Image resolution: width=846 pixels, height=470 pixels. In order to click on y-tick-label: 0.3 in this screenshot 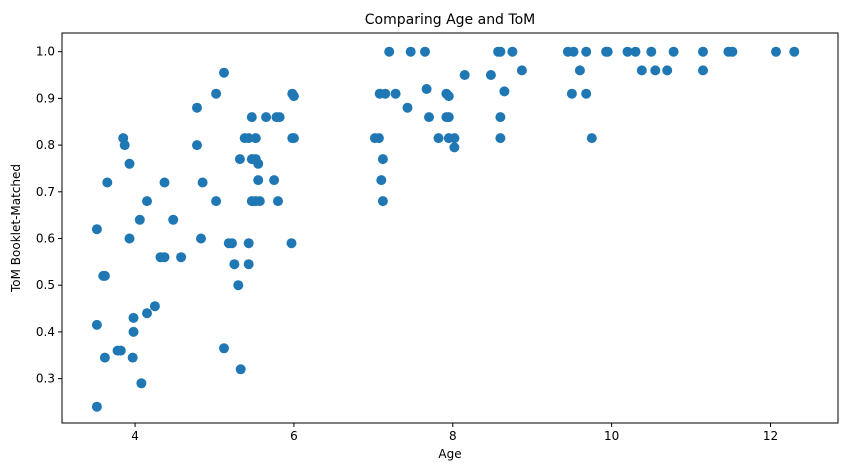, I will do `click(45, 379)`.